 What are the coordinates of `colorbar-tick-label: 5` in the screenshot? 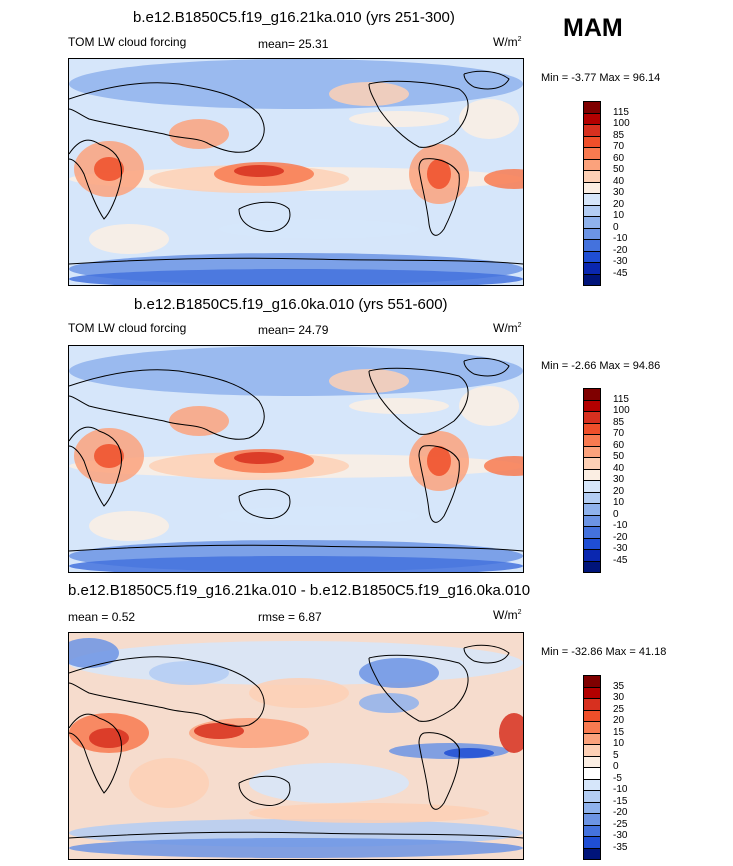 It's located at (616, 755).